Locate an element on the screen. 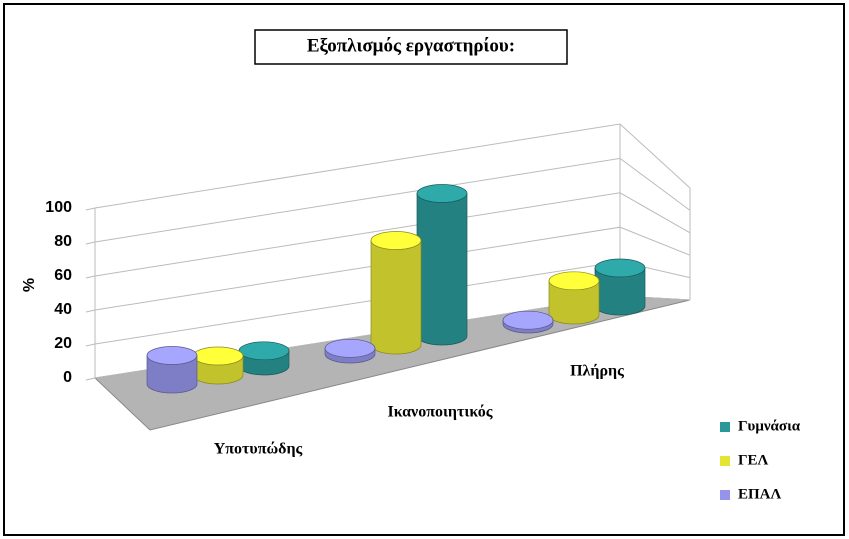 This screenshot has width=849, height=539. y-tick-label: 0 is located at coordinates (67, 377).